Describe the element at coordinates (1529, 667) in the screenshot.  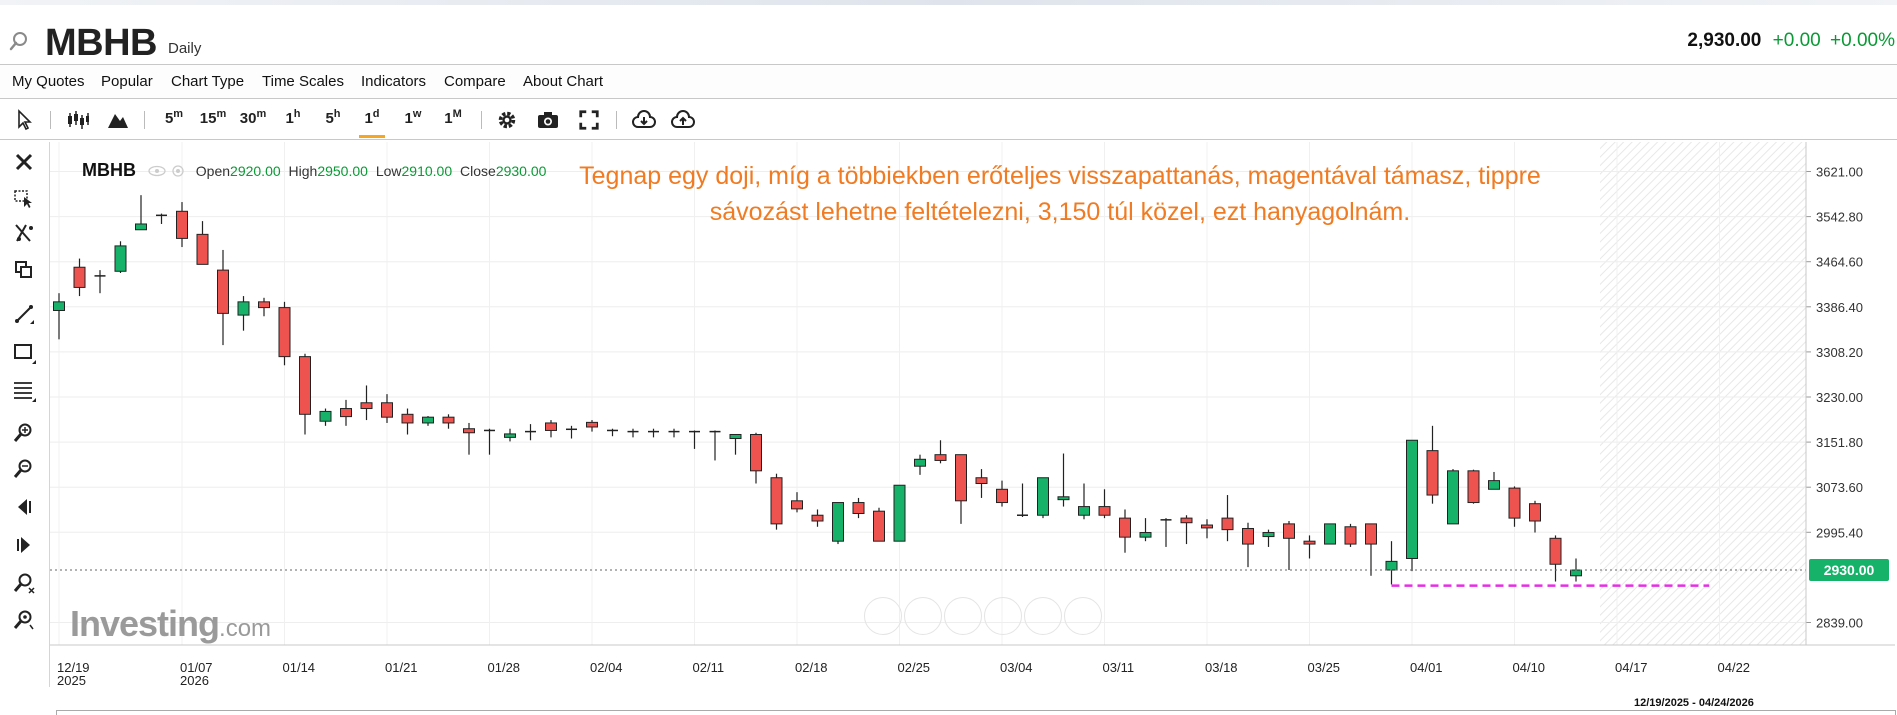
I see `x-tick-label: 04/10` at that location.